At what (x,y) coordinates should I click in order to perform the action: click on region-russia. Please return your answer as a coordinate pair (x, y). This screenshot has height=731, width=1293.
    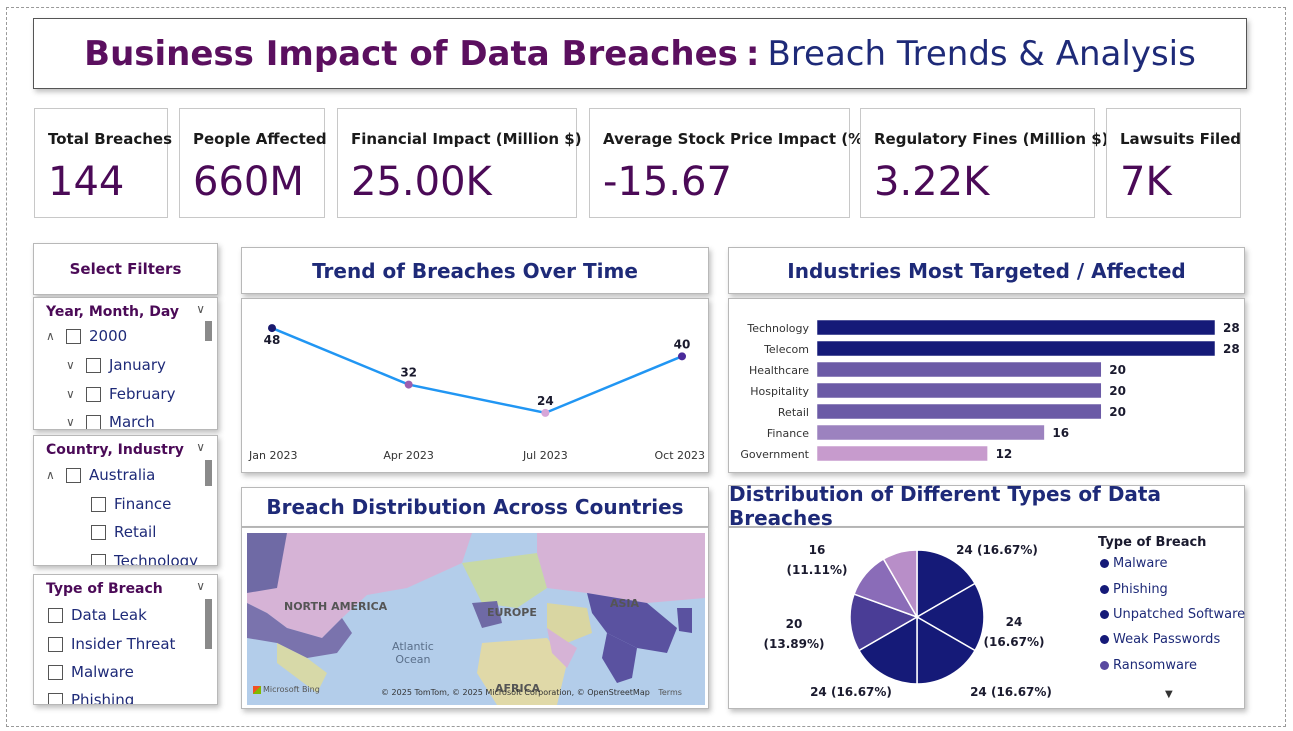
    Looking at the image, I should click on (621, 568).